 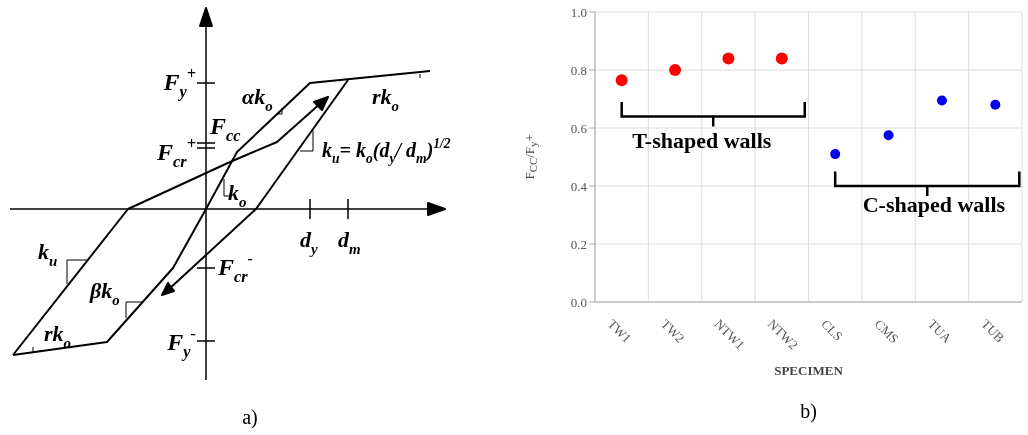 I want to click on x-tick-label: CLS, so click(x=832, y=330).